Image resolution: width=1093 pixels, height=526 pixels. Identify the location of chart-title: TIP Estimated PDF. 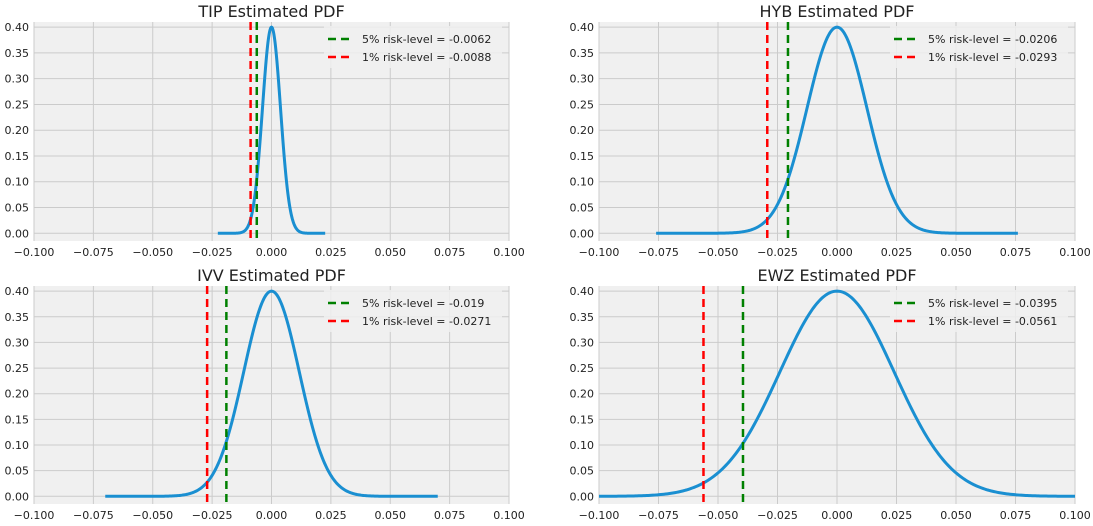
(270, 11).